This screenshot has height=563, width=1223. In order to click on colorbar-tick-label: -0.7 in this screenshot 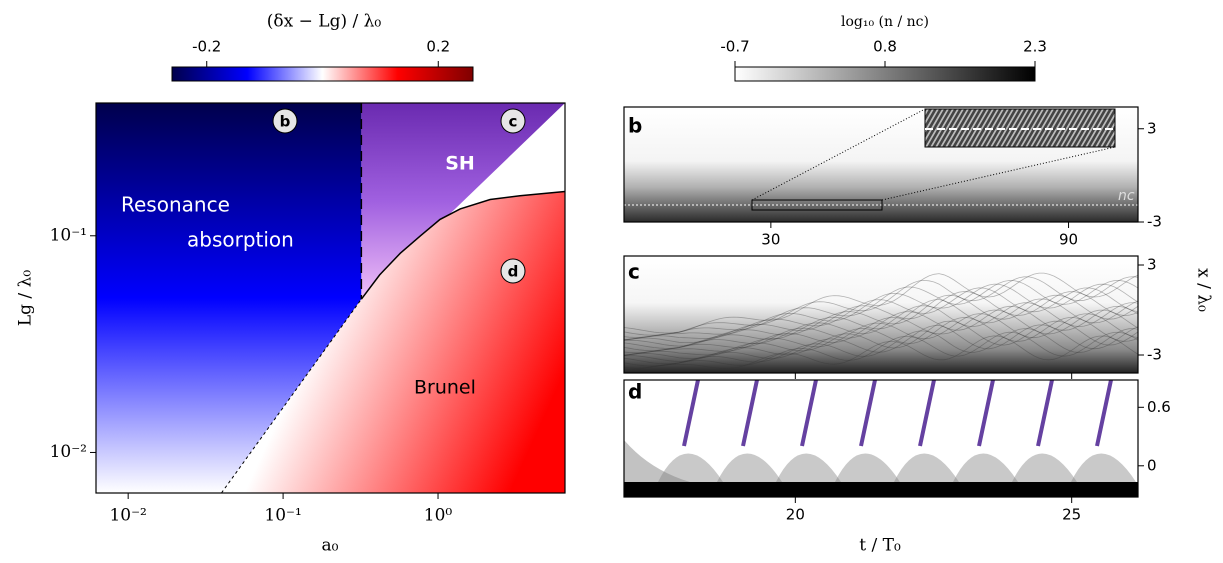, I will do `click(734, 47)`.